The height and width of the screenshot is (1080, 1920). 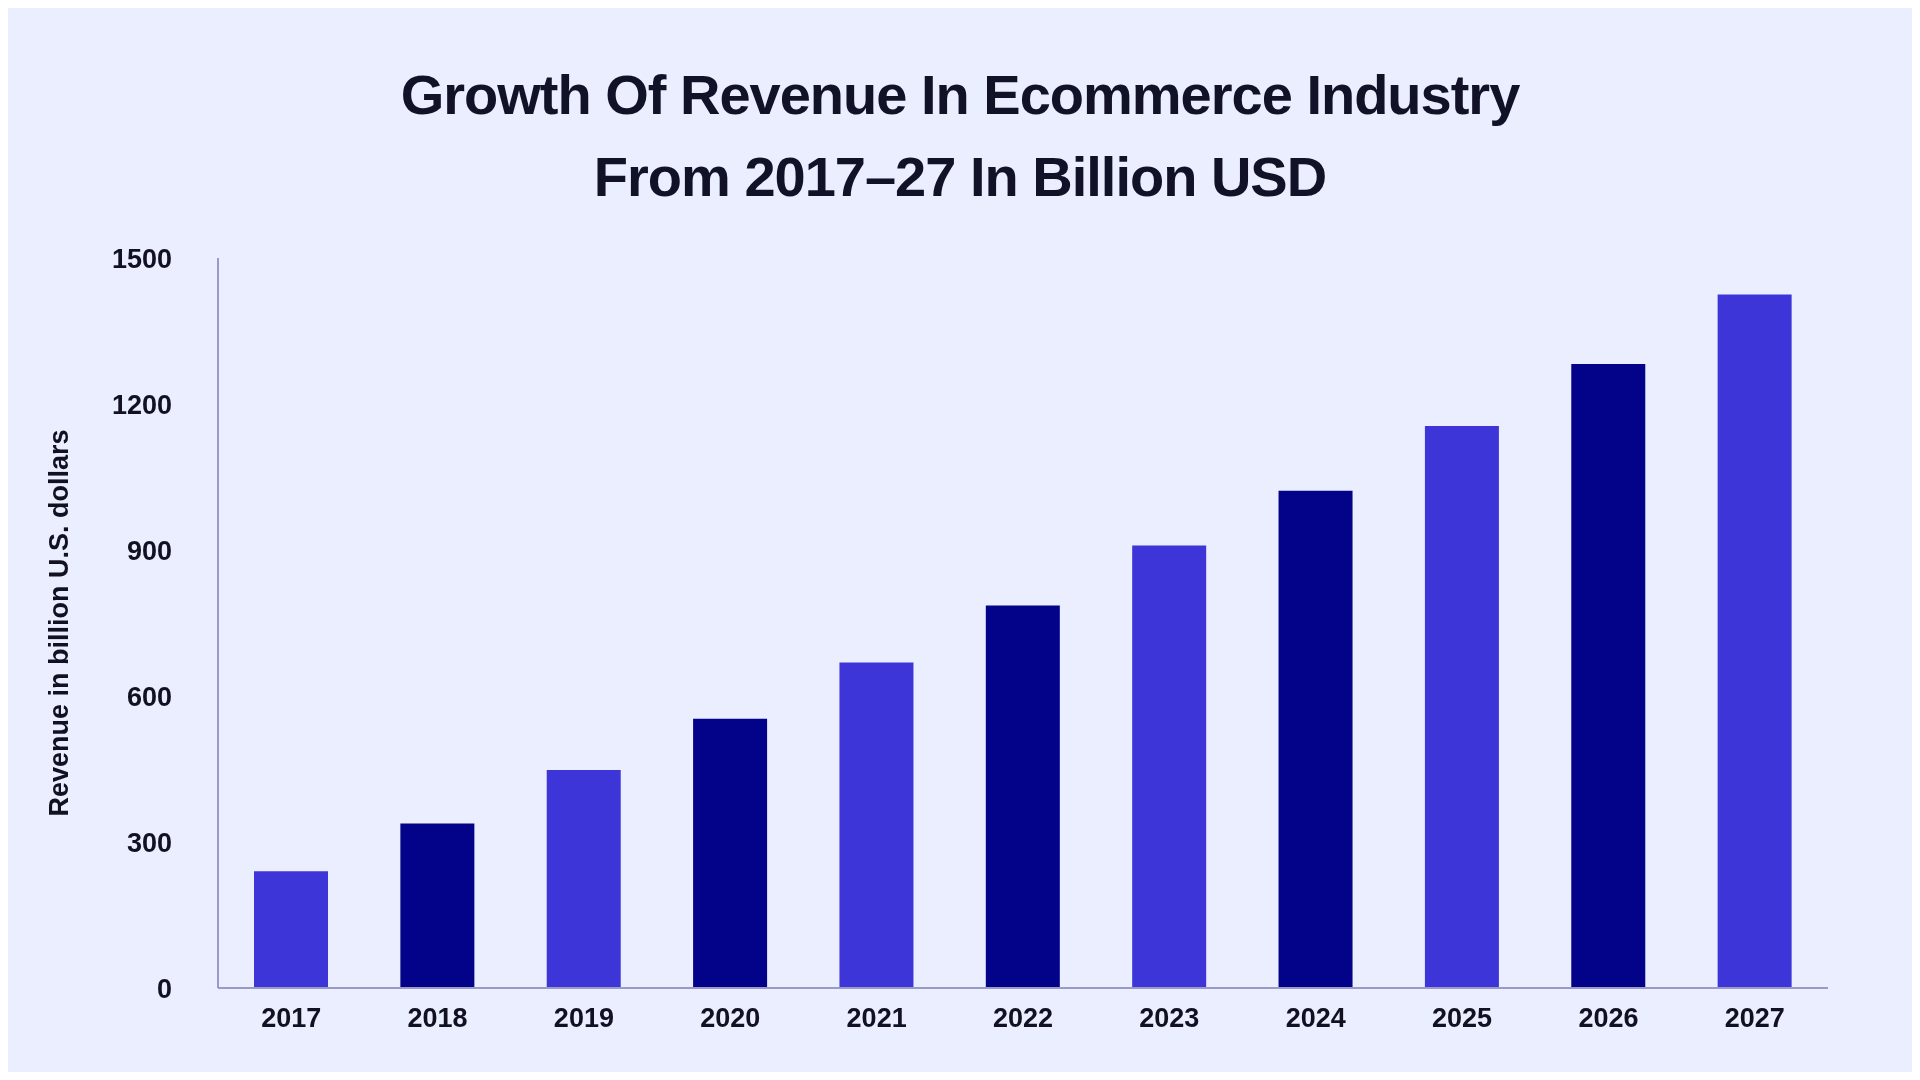 I want to click on x-tick-label: 2020, so click(x=730, y=1018).